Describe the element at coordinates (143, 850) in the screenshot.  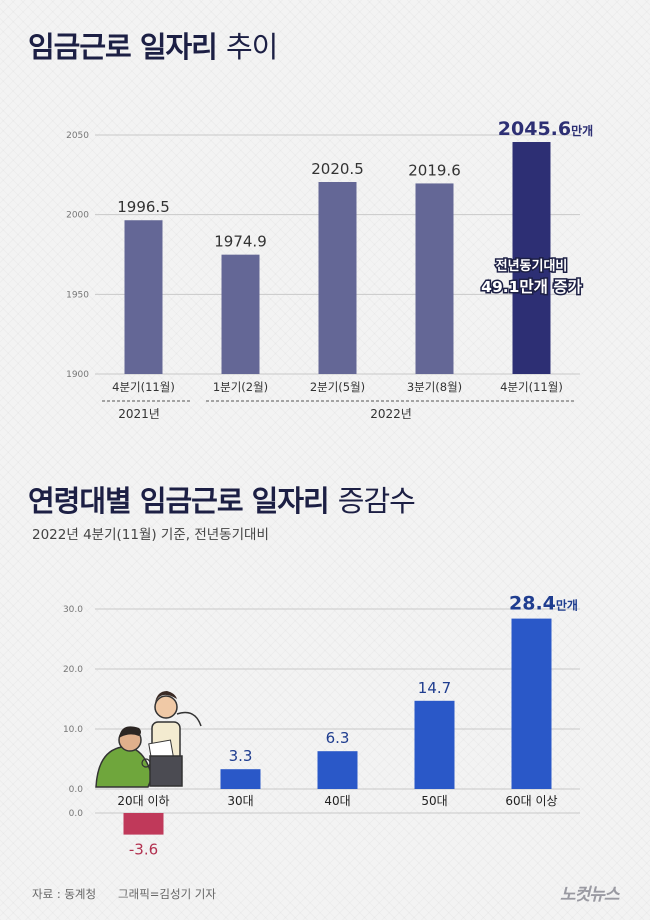
I see `chart2-value-label: -3.6` at that location.